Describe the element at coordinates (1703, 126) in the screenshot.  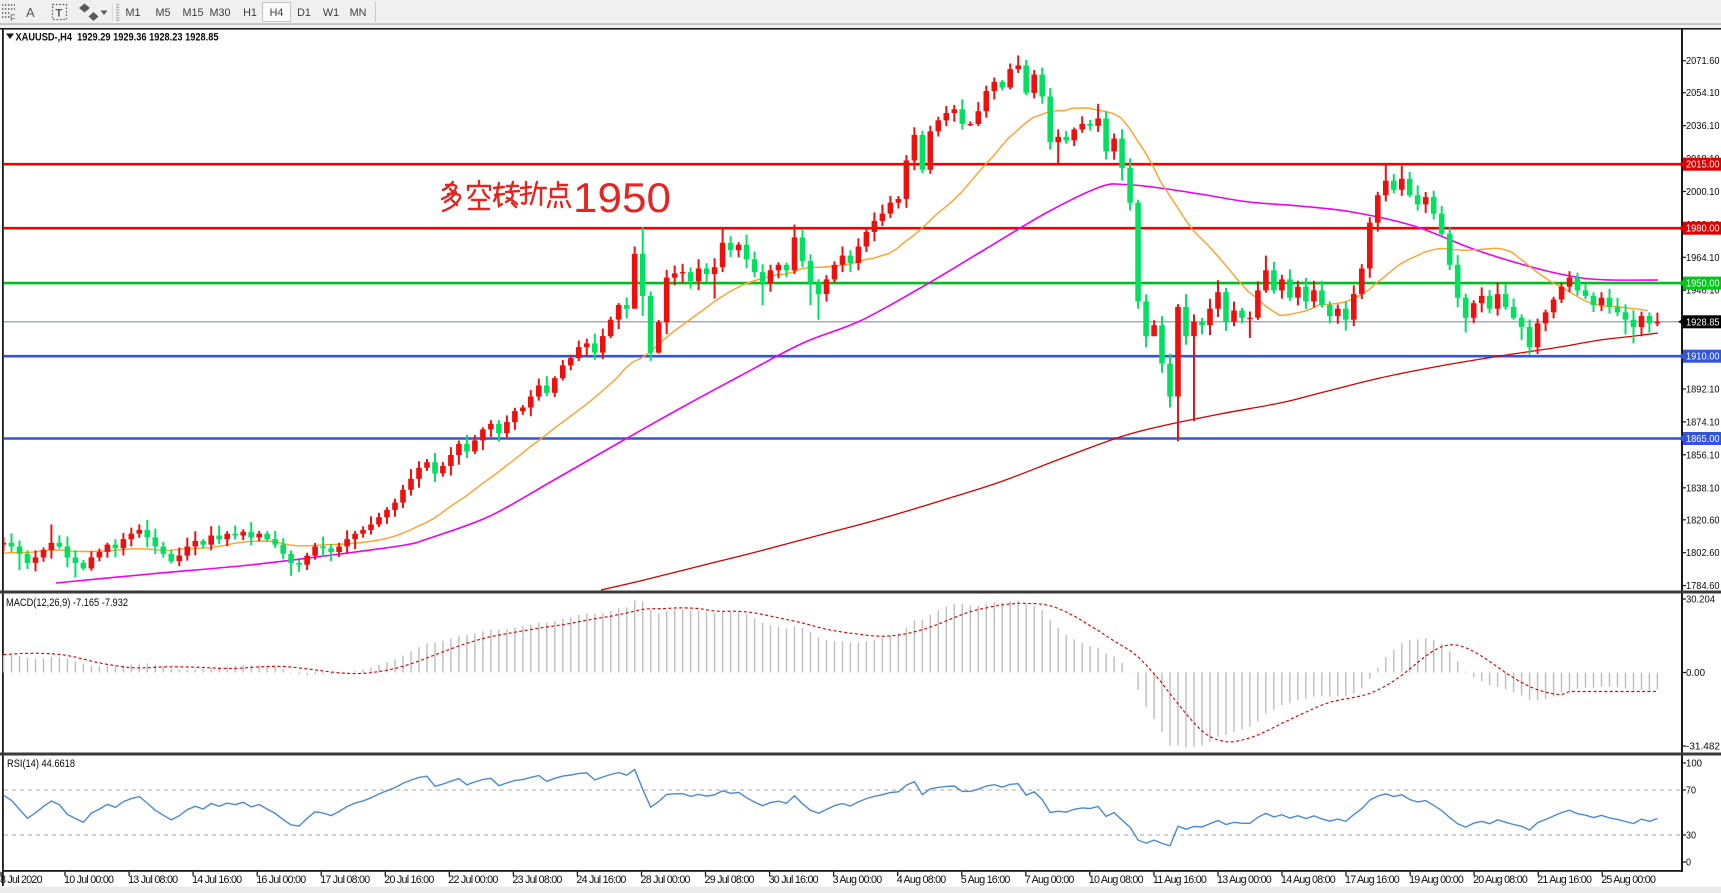
I see `svg-text: 2036.10` at that location.